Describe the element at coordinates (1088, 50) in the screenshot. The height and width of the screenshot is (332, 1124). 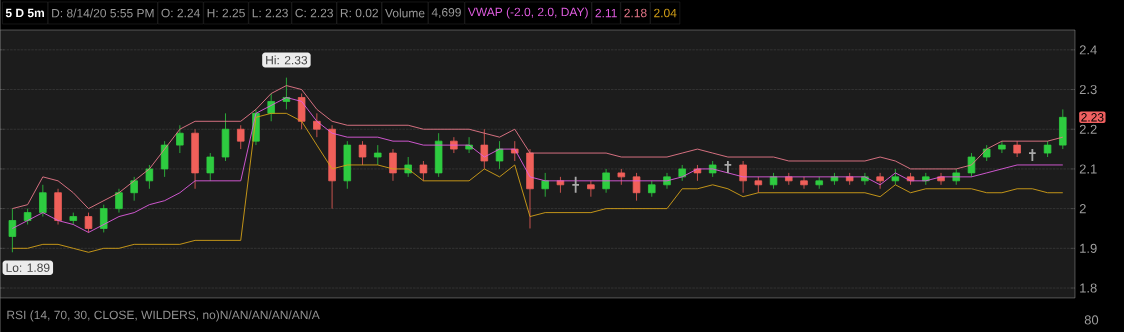
I see `y-tick-label: 2.4` at that location.